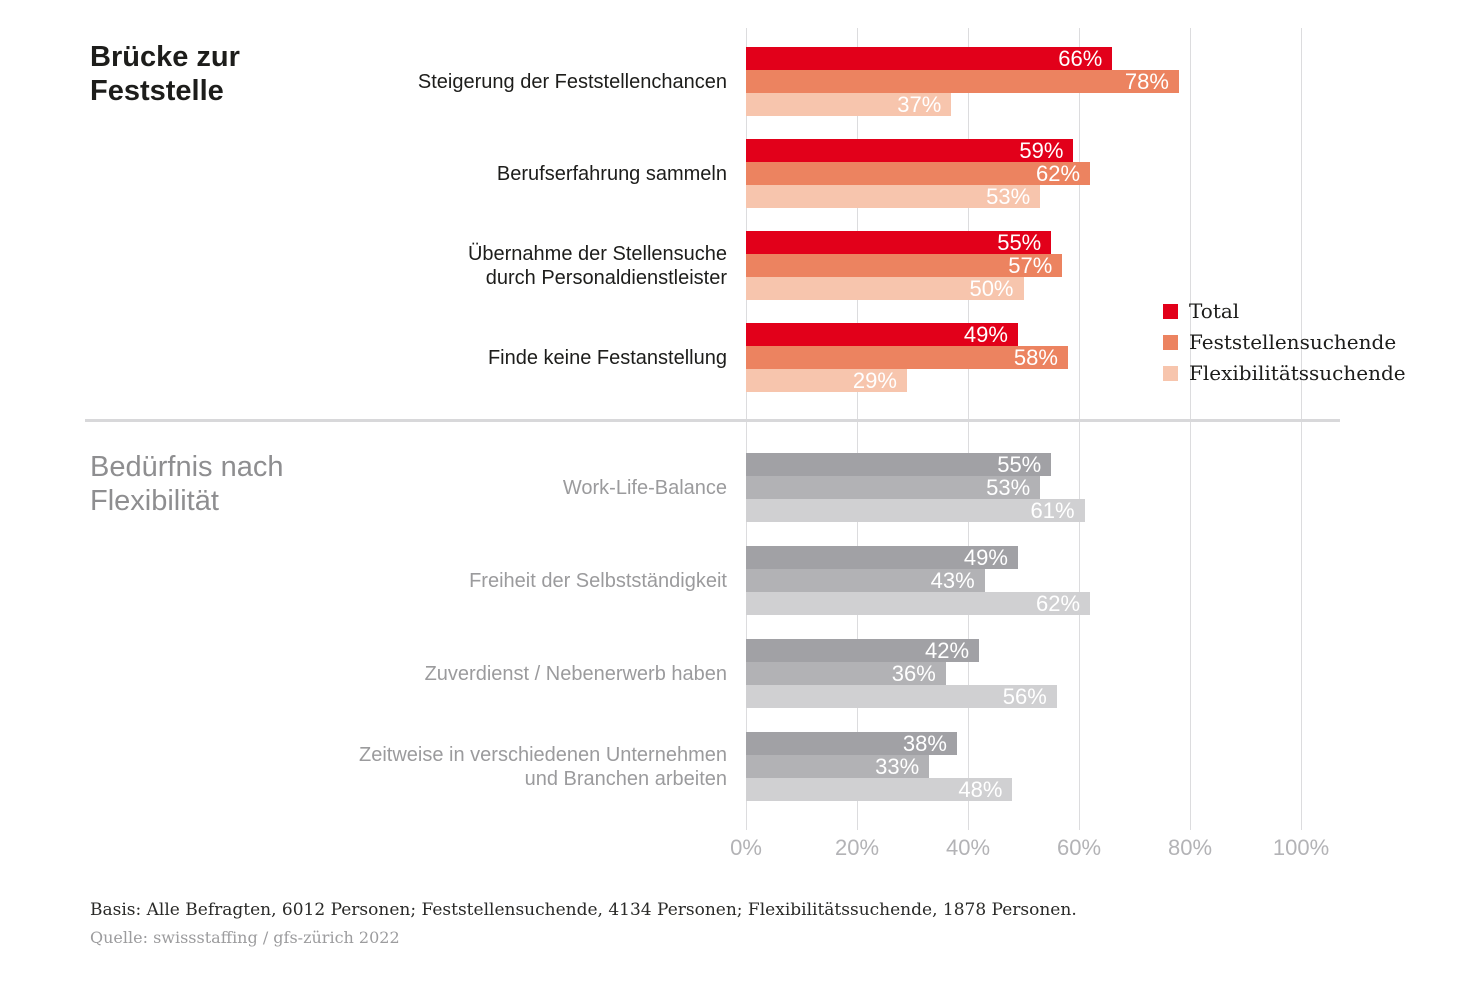 This screenshot has width=1483, height=984. What do you see at coordinates (991, 288) in the screenshot?
I see `bar-value-label: 50%` at bounding box center [991, 288].